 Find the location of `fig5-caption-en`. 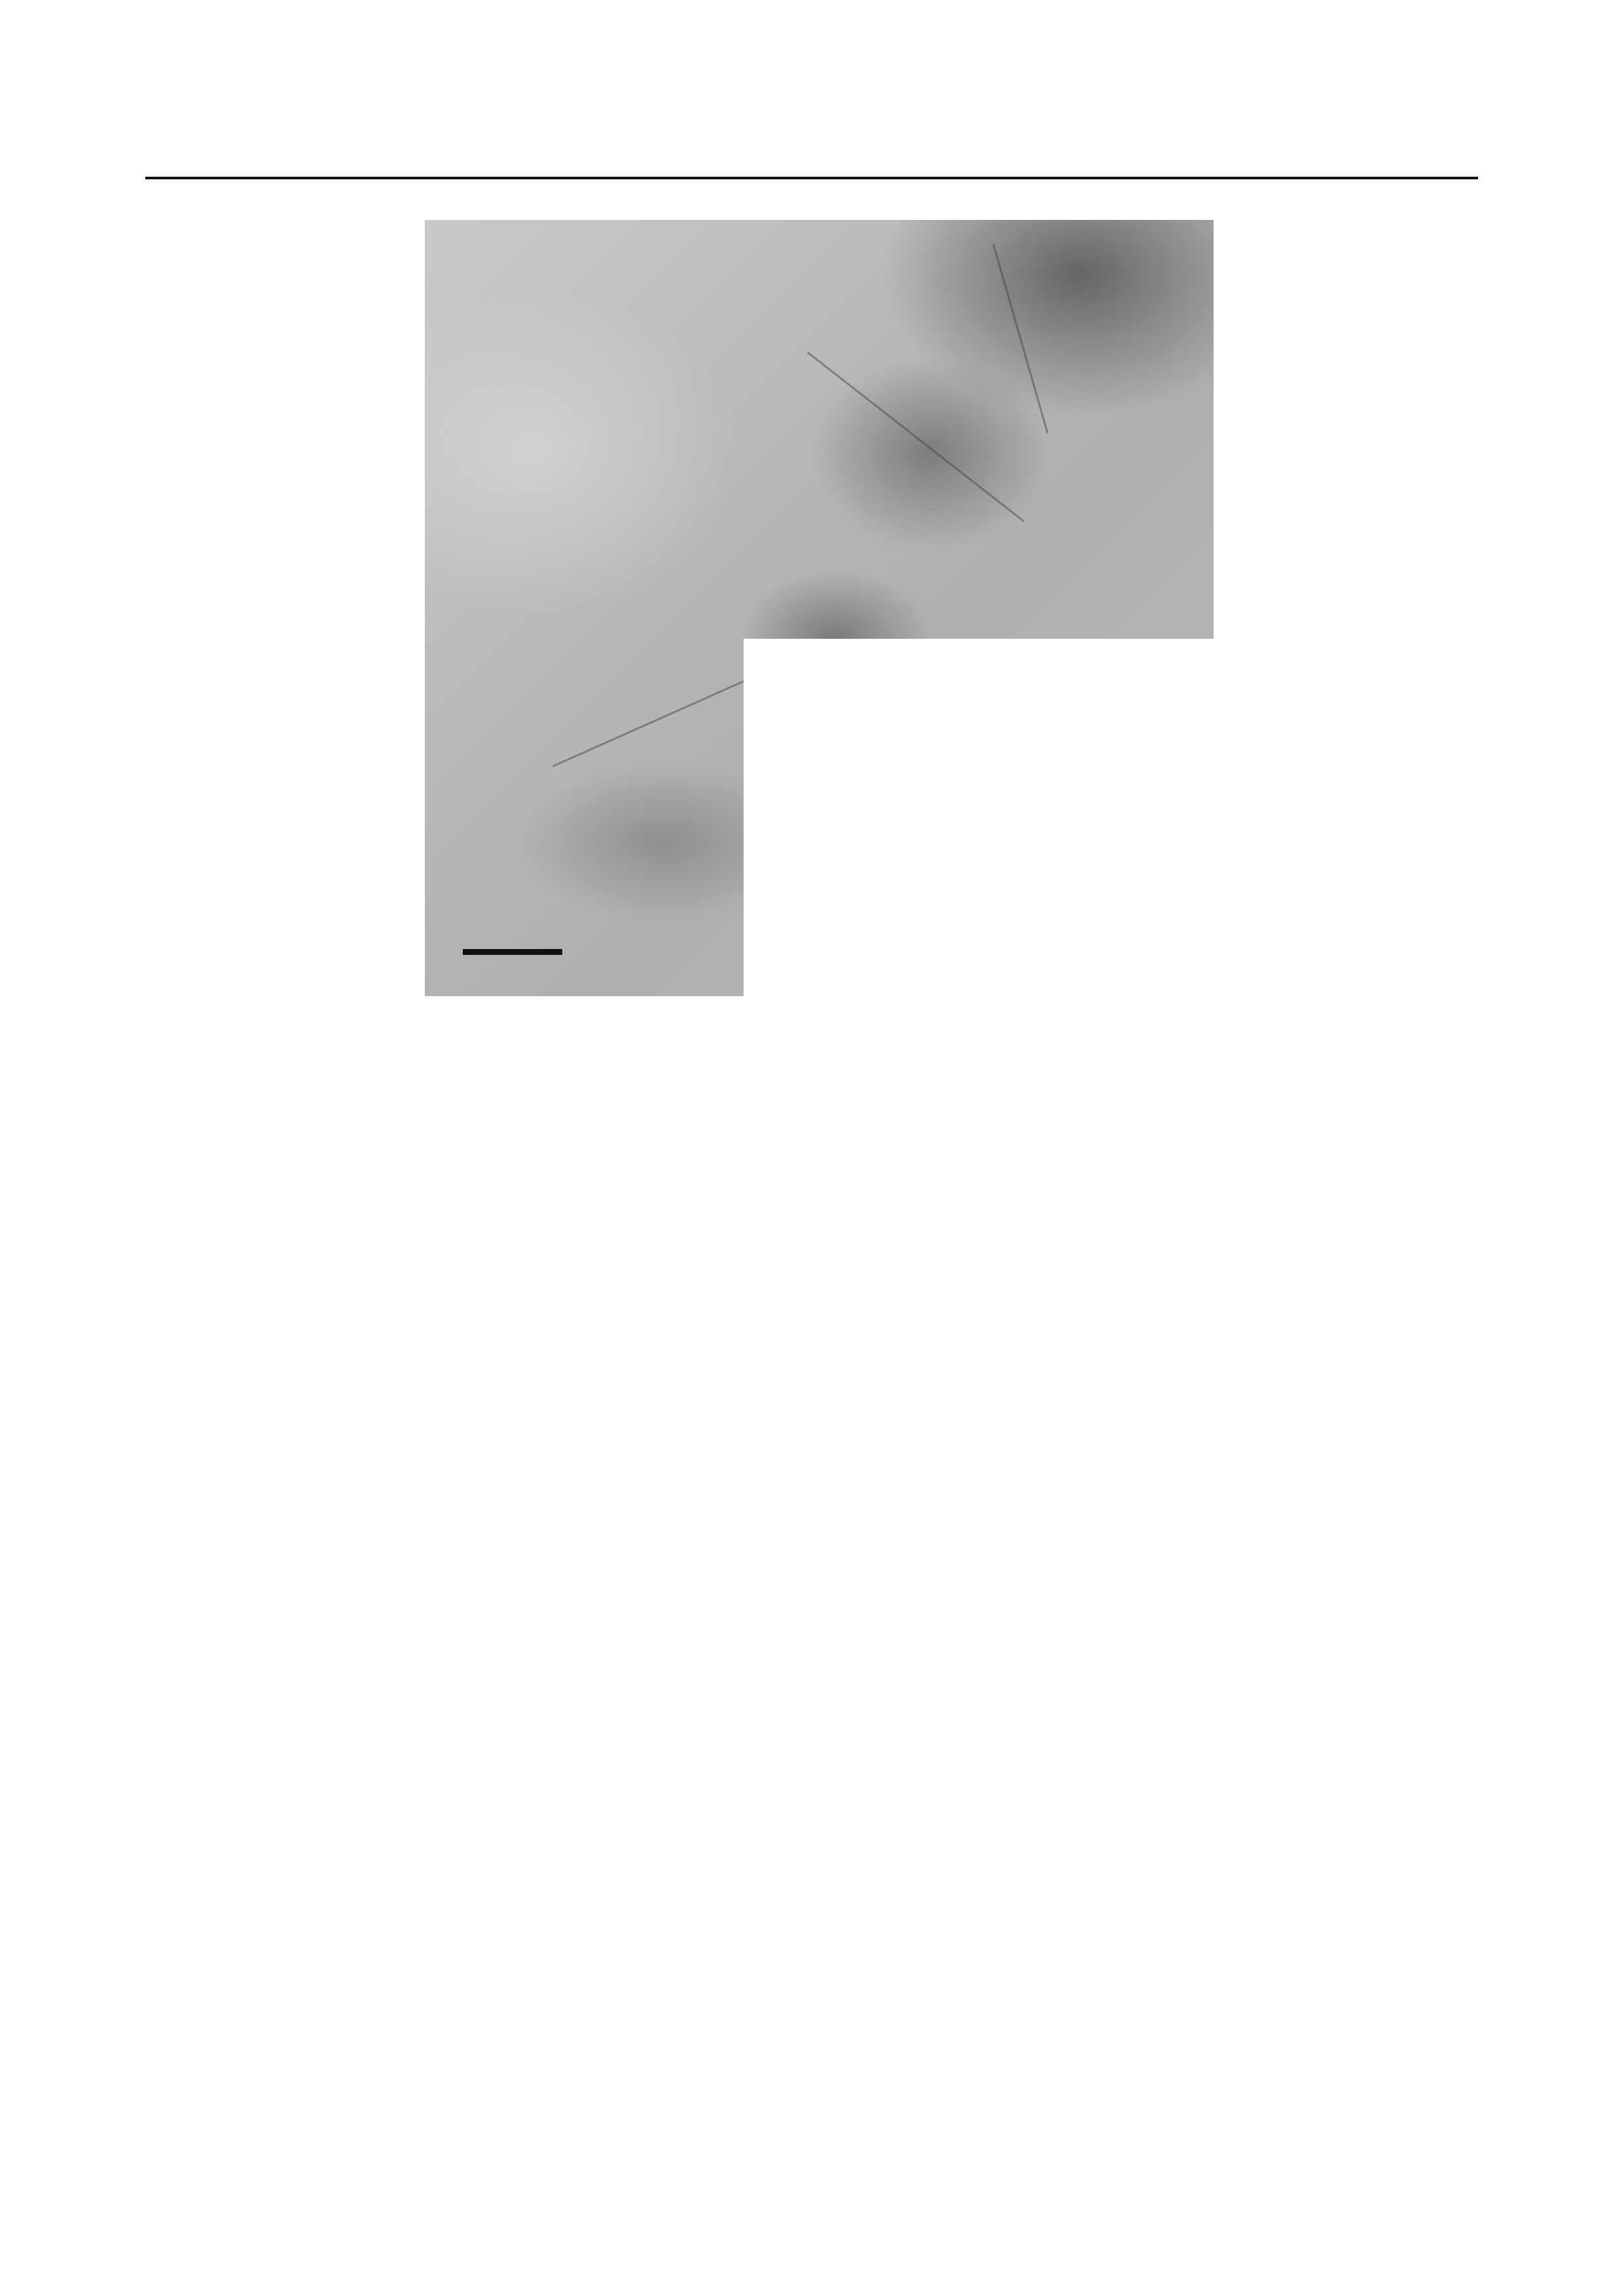

fig5-caption-en is located at coordinates (812, 1061).